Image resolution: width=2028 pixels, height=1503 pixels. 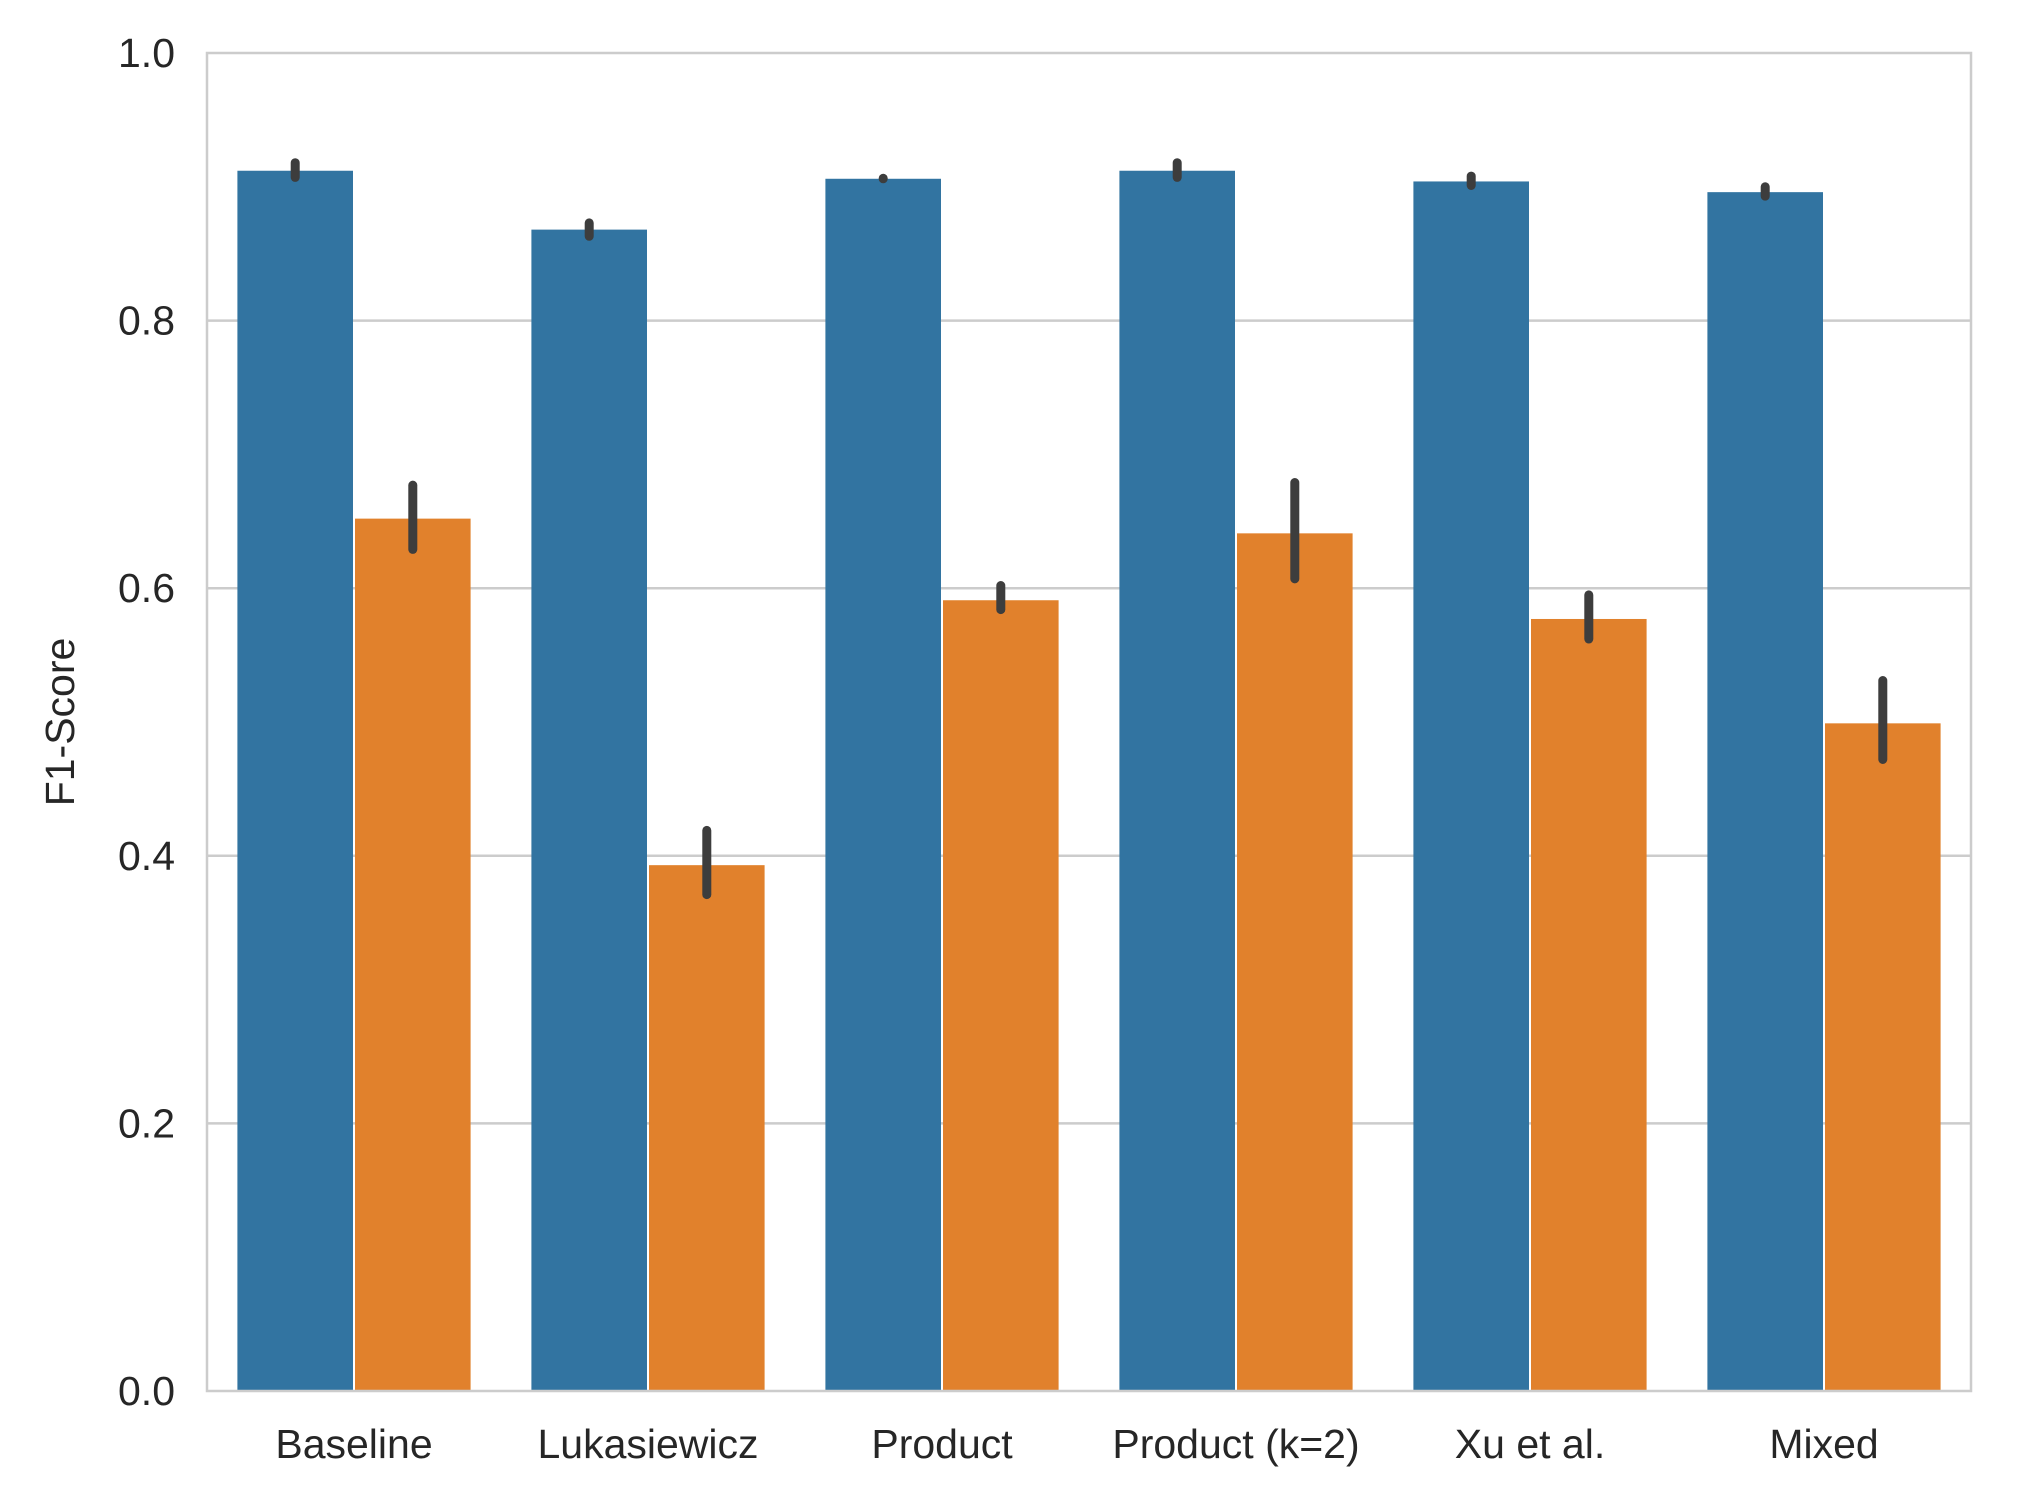 I want to click on y-tick-label: 0.8, so click(x=146, y=321).